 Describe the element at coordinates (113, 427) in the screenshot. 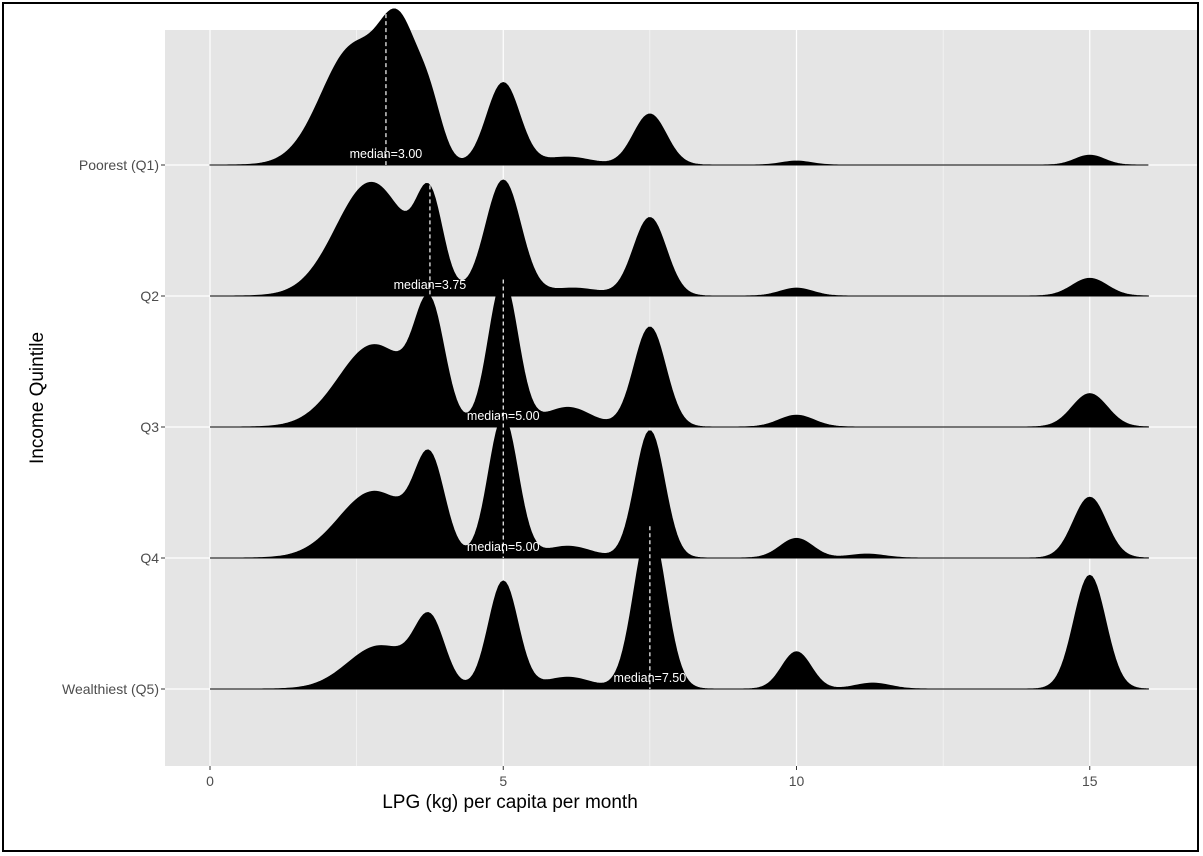

I see `y-axis: Poorest (Q1) Q2 Q3 Q4 Wealthiest (Q5)` at that location.